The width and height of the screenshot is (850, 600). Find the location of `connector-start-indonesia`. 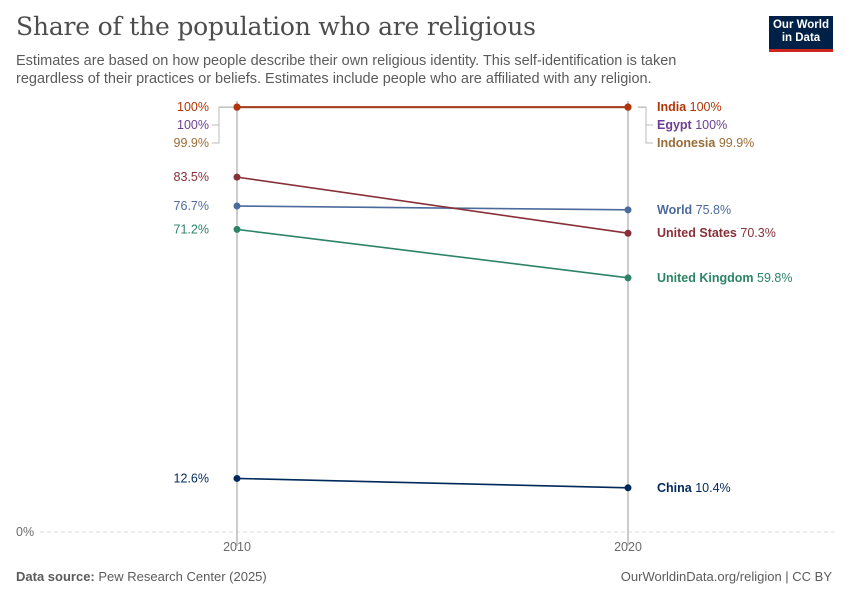

connector-start-indonesia is located at coordinates (222, 125).